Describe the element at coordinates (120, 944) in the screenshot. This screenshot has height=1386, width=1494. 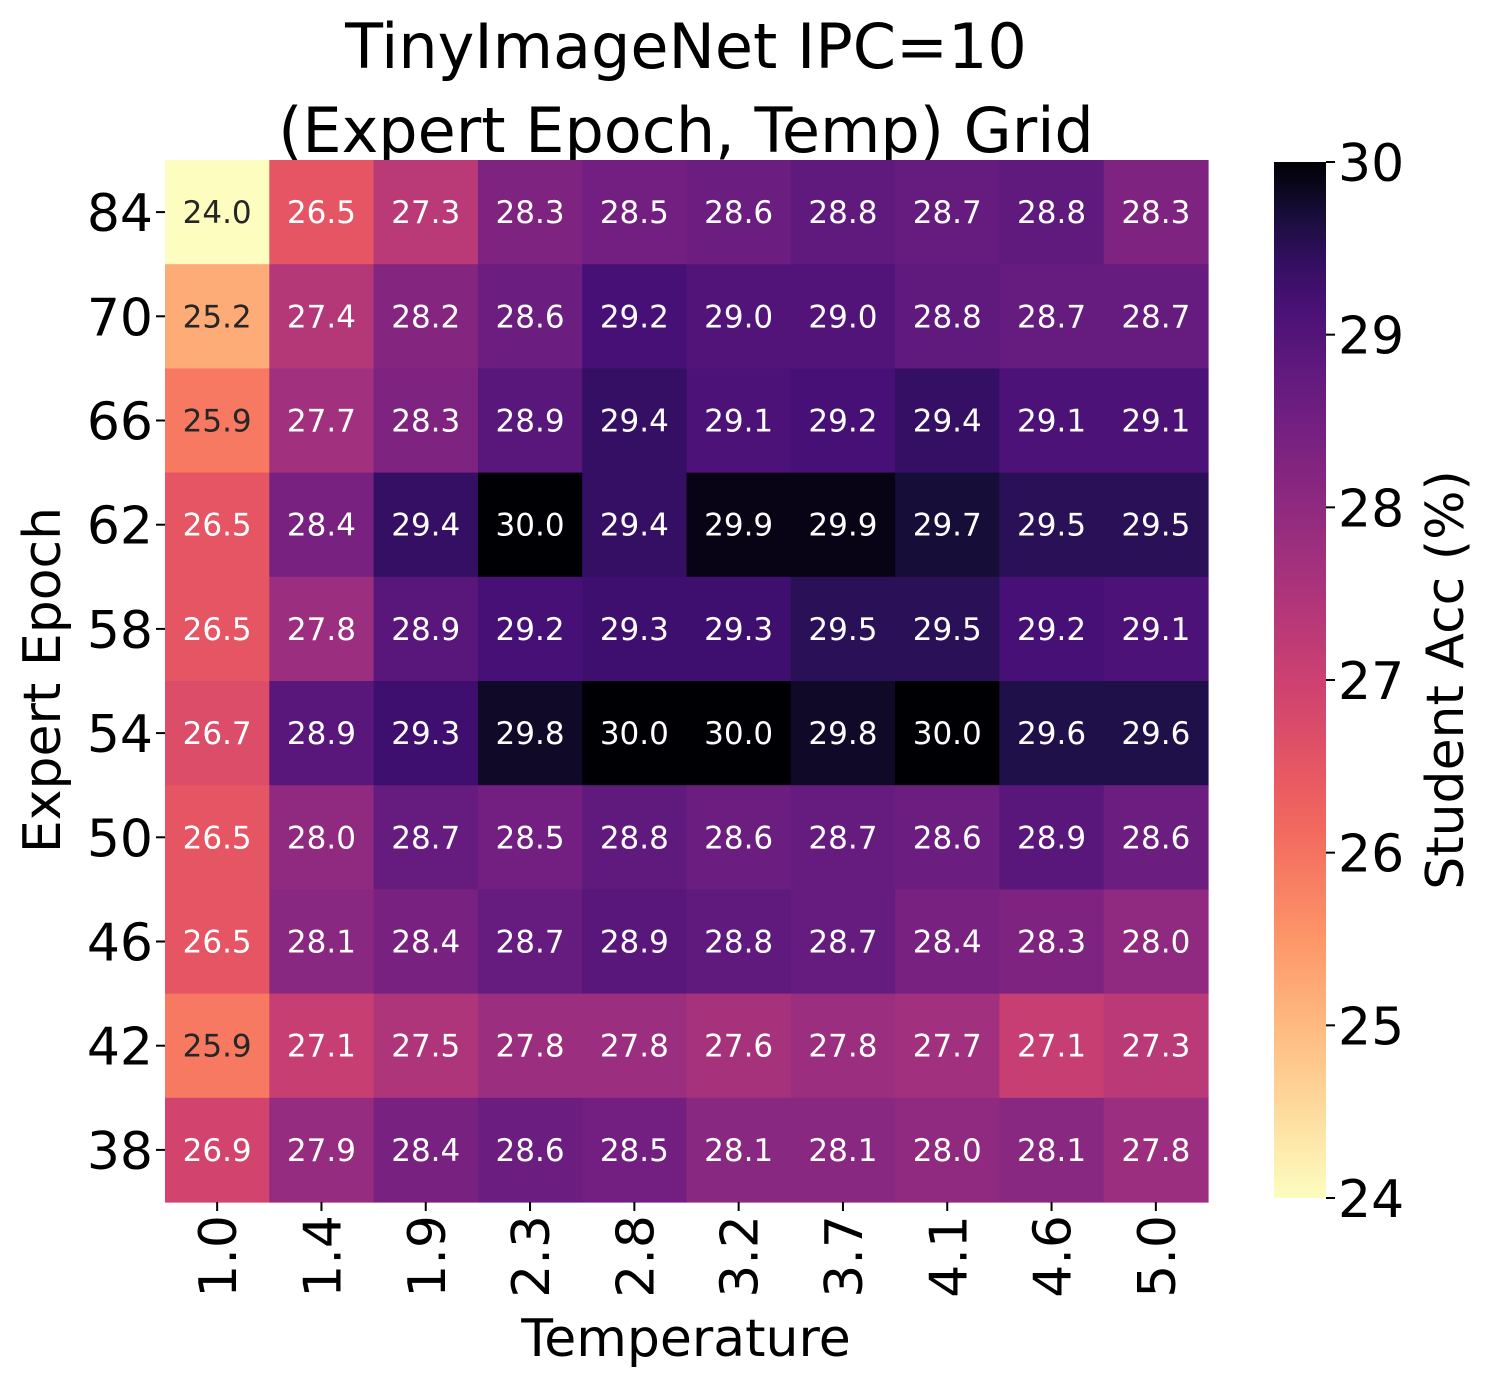
I see `y-tick-label: 46` at that location.